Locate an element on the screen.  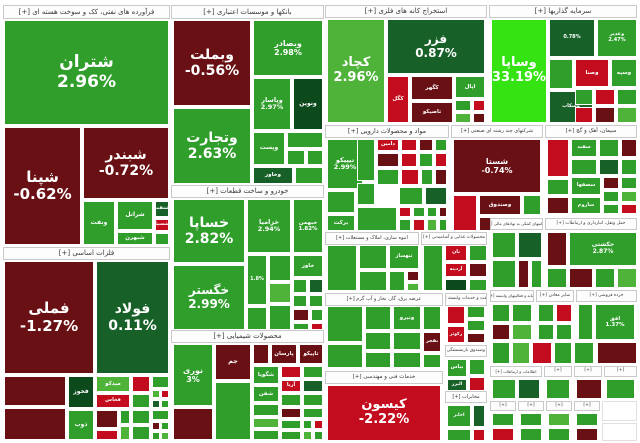
sector-header: فرآورده های نفتی، کک و سوخت هسته ای [+] is located at coordinates (86, 12).